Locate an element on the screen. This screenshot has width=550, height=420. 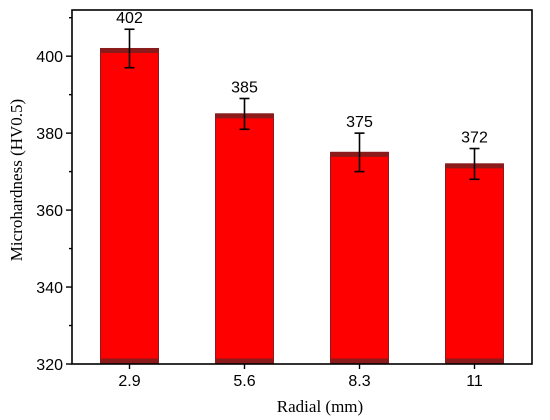
x-tick-label-11: 11 is located at coordinates (474, 381).